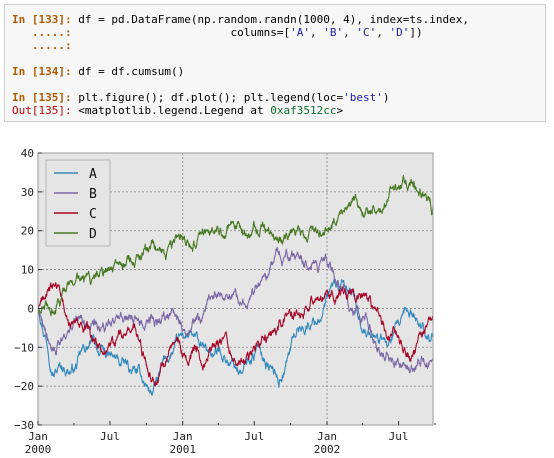 Image resolution: width=554 pixels, height=458 pixels. Describe the element at coordinates (78, 203) in the screenshot. I see `legend-box` at that location.